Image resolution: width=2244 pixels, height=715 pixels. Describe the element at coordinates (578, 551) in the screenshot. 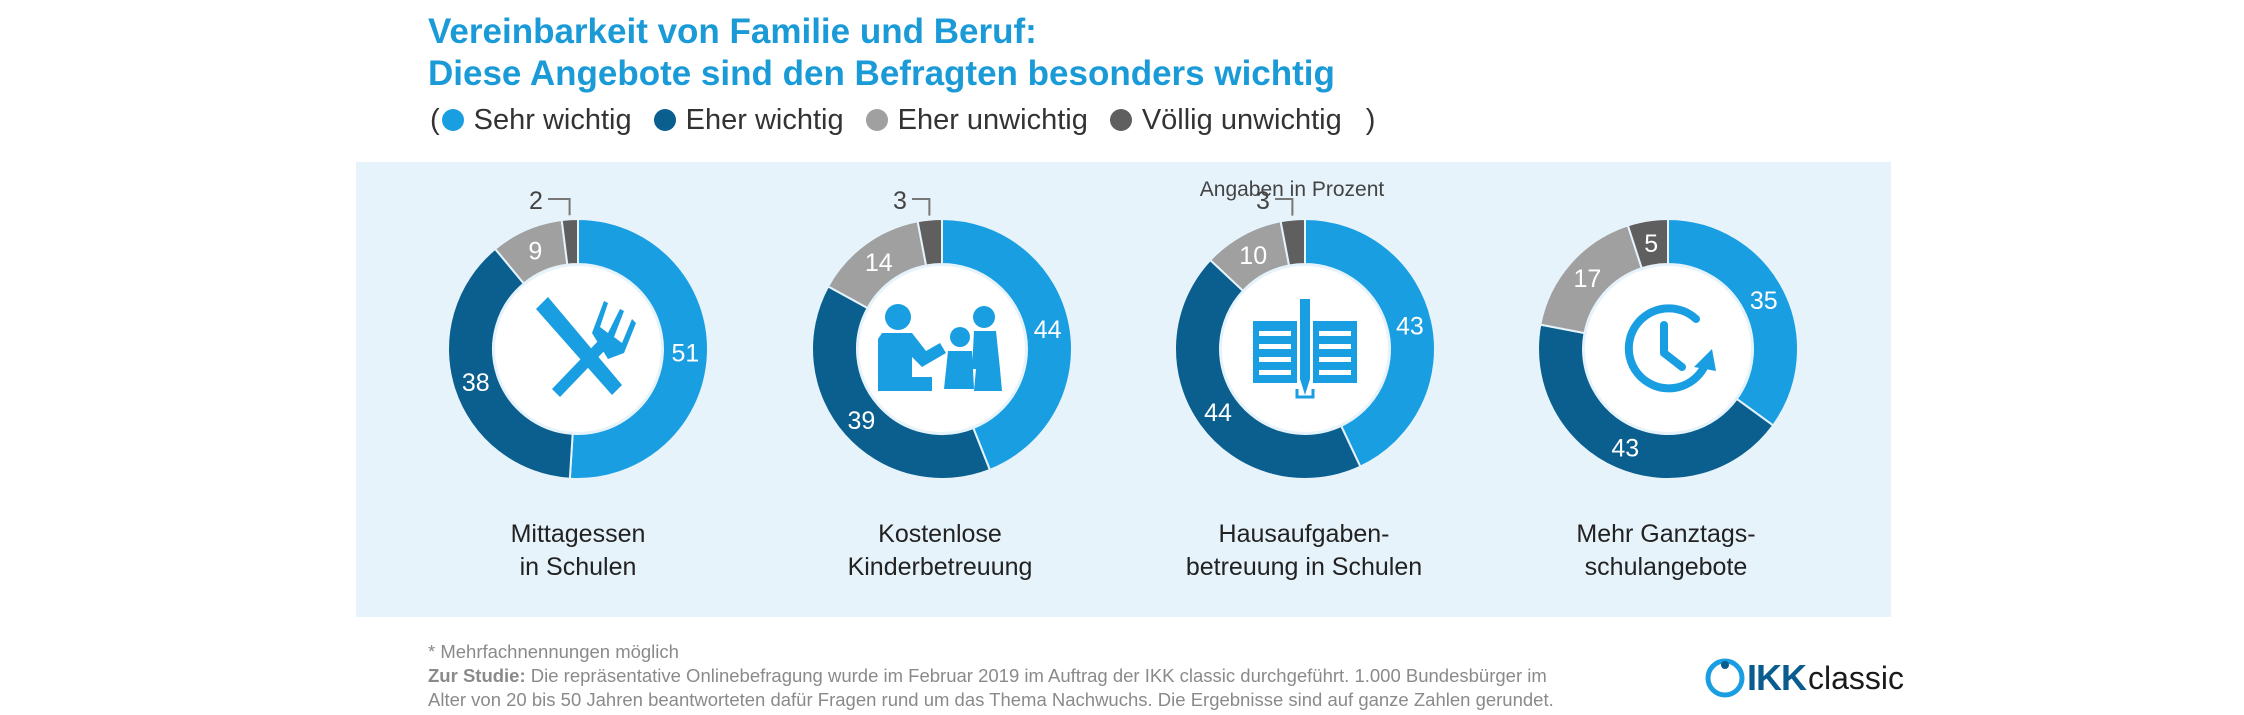

I see `chart-label-1: Mittagessen in Schulen` at that location.